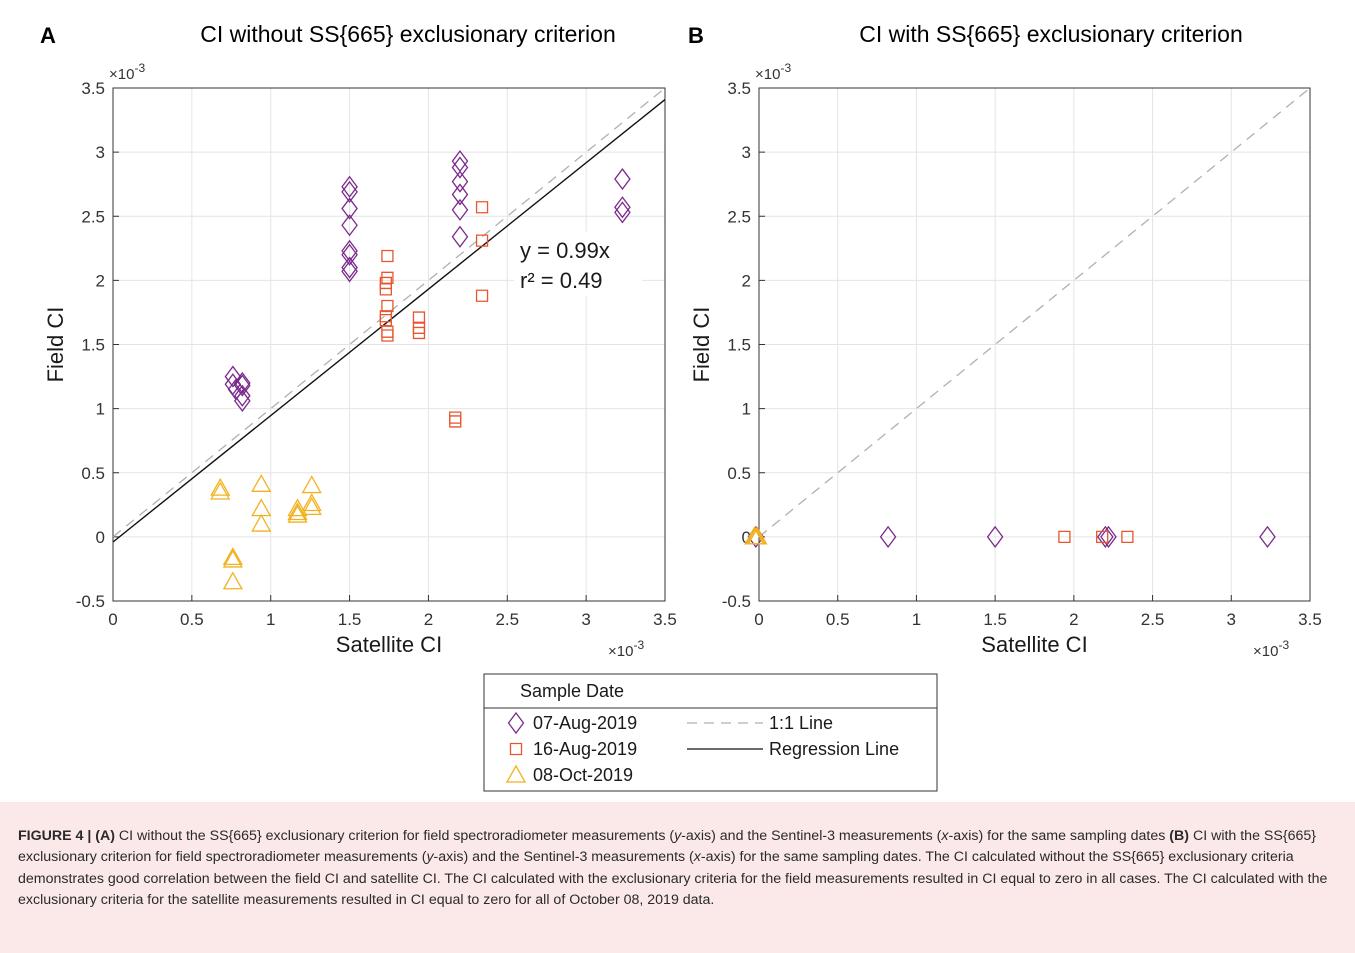  Describe the element at coordinates (561, 280) in the screenshot. I see `regression-r2: r² = 0.49` at that location.